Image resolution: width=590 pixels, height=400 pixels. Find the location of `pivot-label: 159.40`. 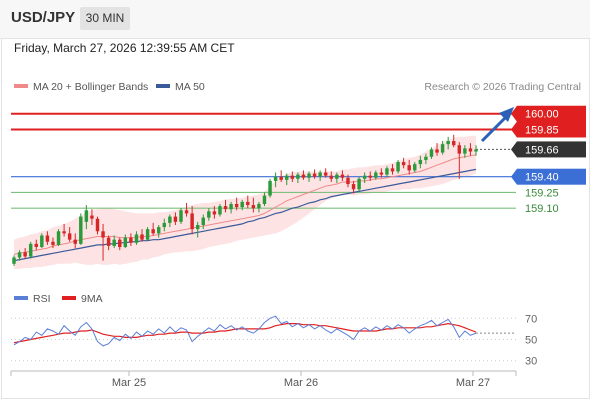

pivot-label: 159.40 is located at coordinates (542, 178).